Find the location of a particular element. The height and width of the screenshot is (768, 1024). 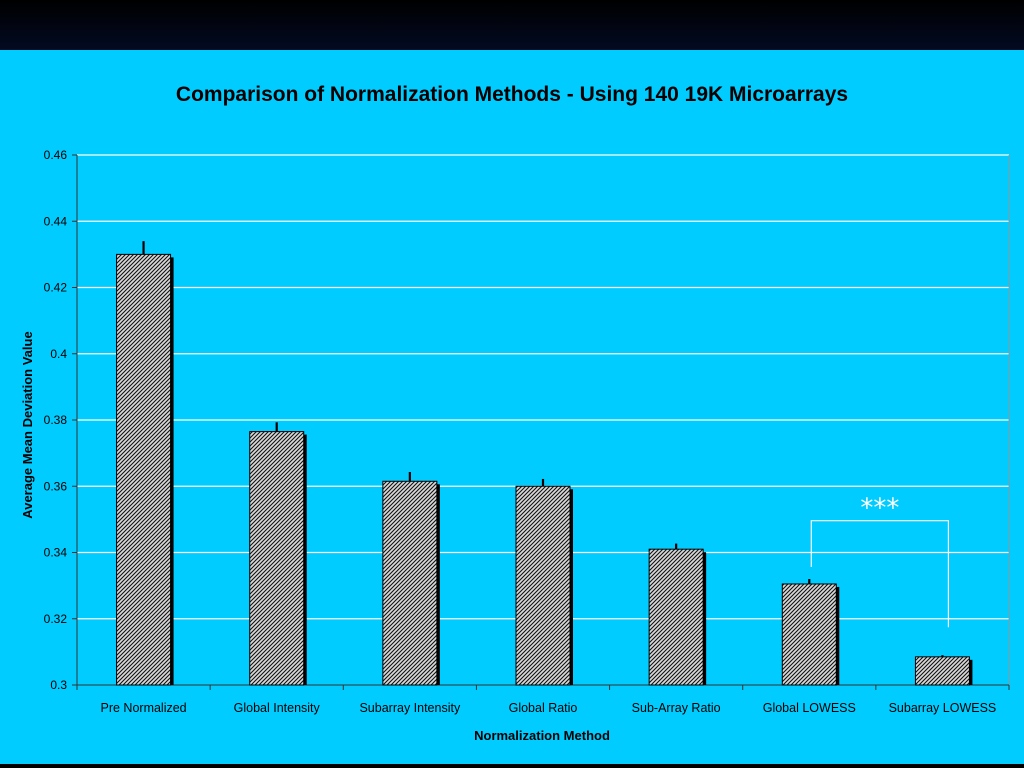

y-tick-labels: 0.3 0.32 0.34 0.36 0.38 0.4 0.42 0.44 0.46 is located at coordinates (56, 420).